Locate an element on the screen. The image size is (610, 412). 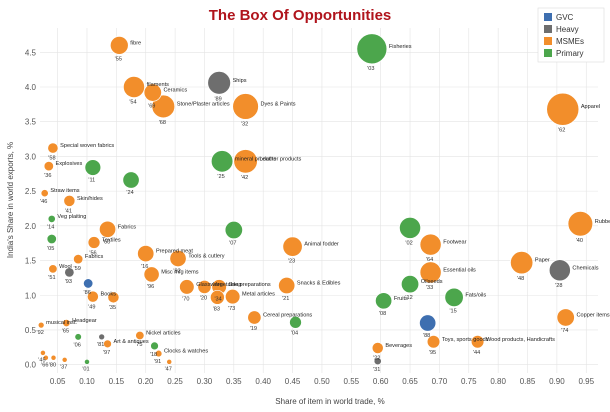
point-code: '70 is located at coordinates (185, 299).